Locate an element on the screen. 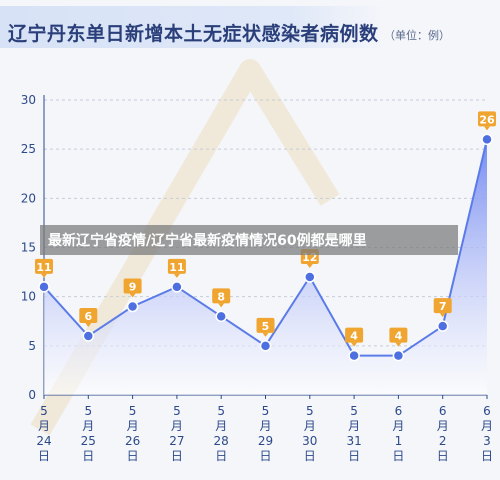 This screenshot has width=500, height=480. y-tick-label: 0 is located at coordinates (32, 395).